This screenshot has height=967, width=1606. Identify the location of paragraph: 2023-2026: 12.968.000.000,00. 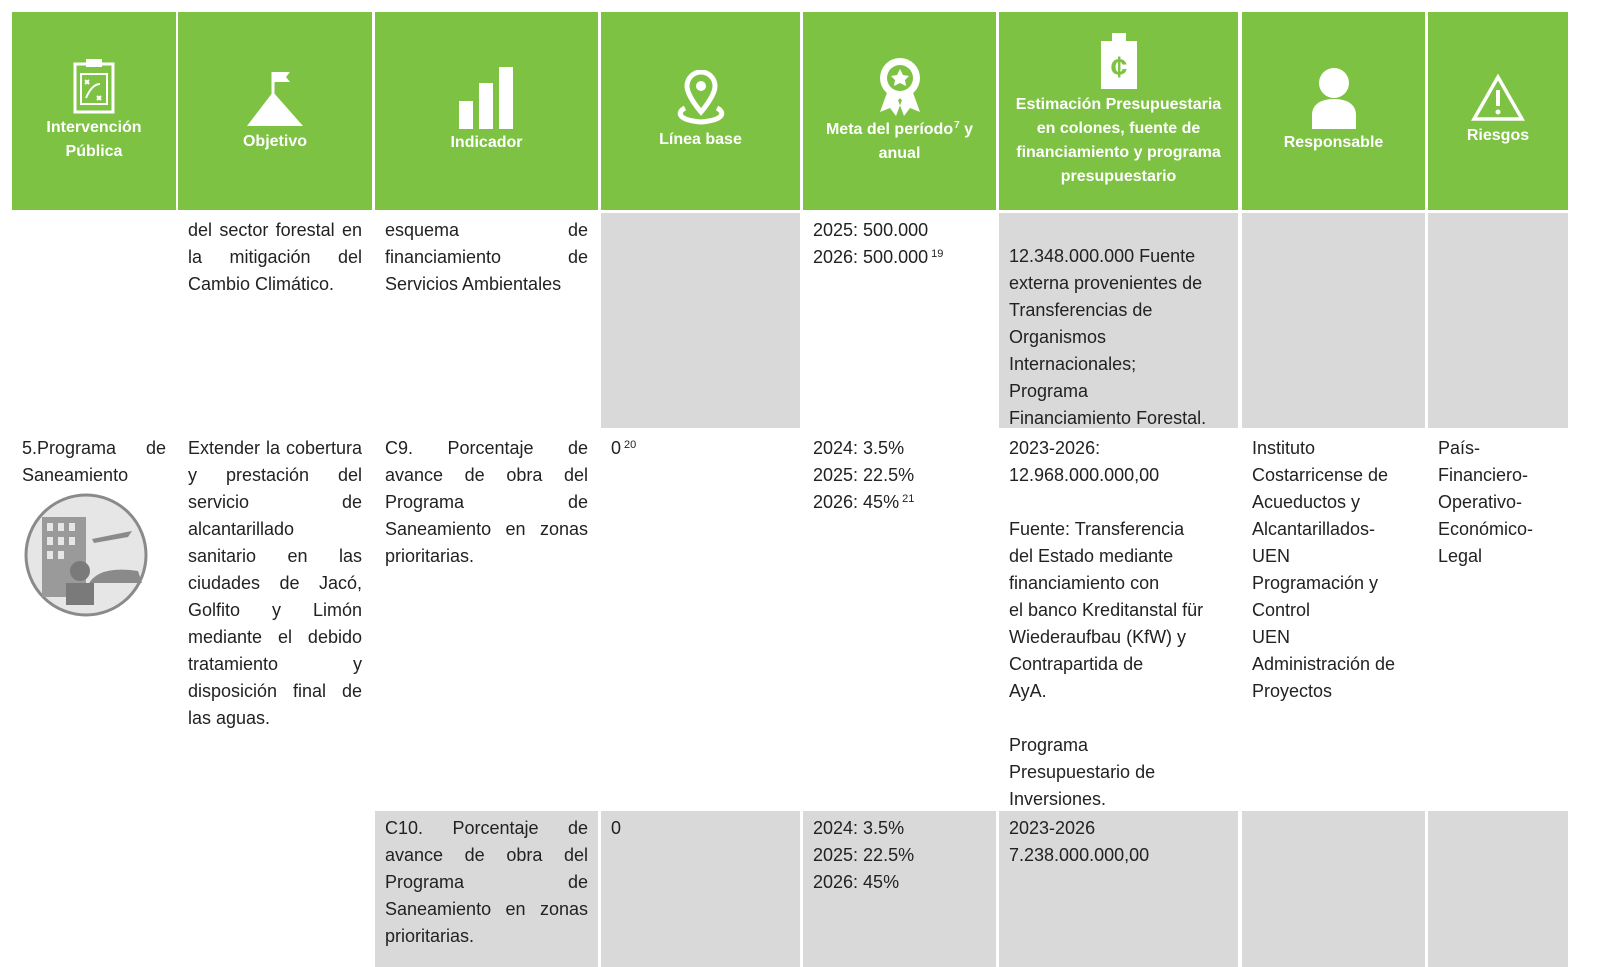
(1118, 462).